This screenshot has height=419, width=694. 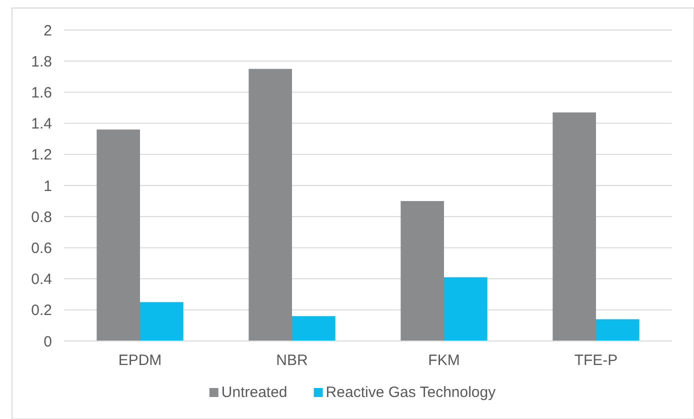 What do you see at coordinates (41, 124) in the screenshot?
I see `y-tick-label: 1.4` at bounding box center [41, 124].